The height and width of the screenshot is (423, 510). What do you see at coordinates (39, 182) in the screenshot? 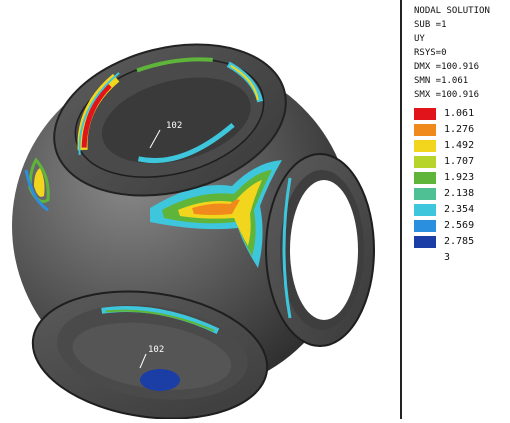
I see `contour-left-yellow` at bounding box center [39, 182].